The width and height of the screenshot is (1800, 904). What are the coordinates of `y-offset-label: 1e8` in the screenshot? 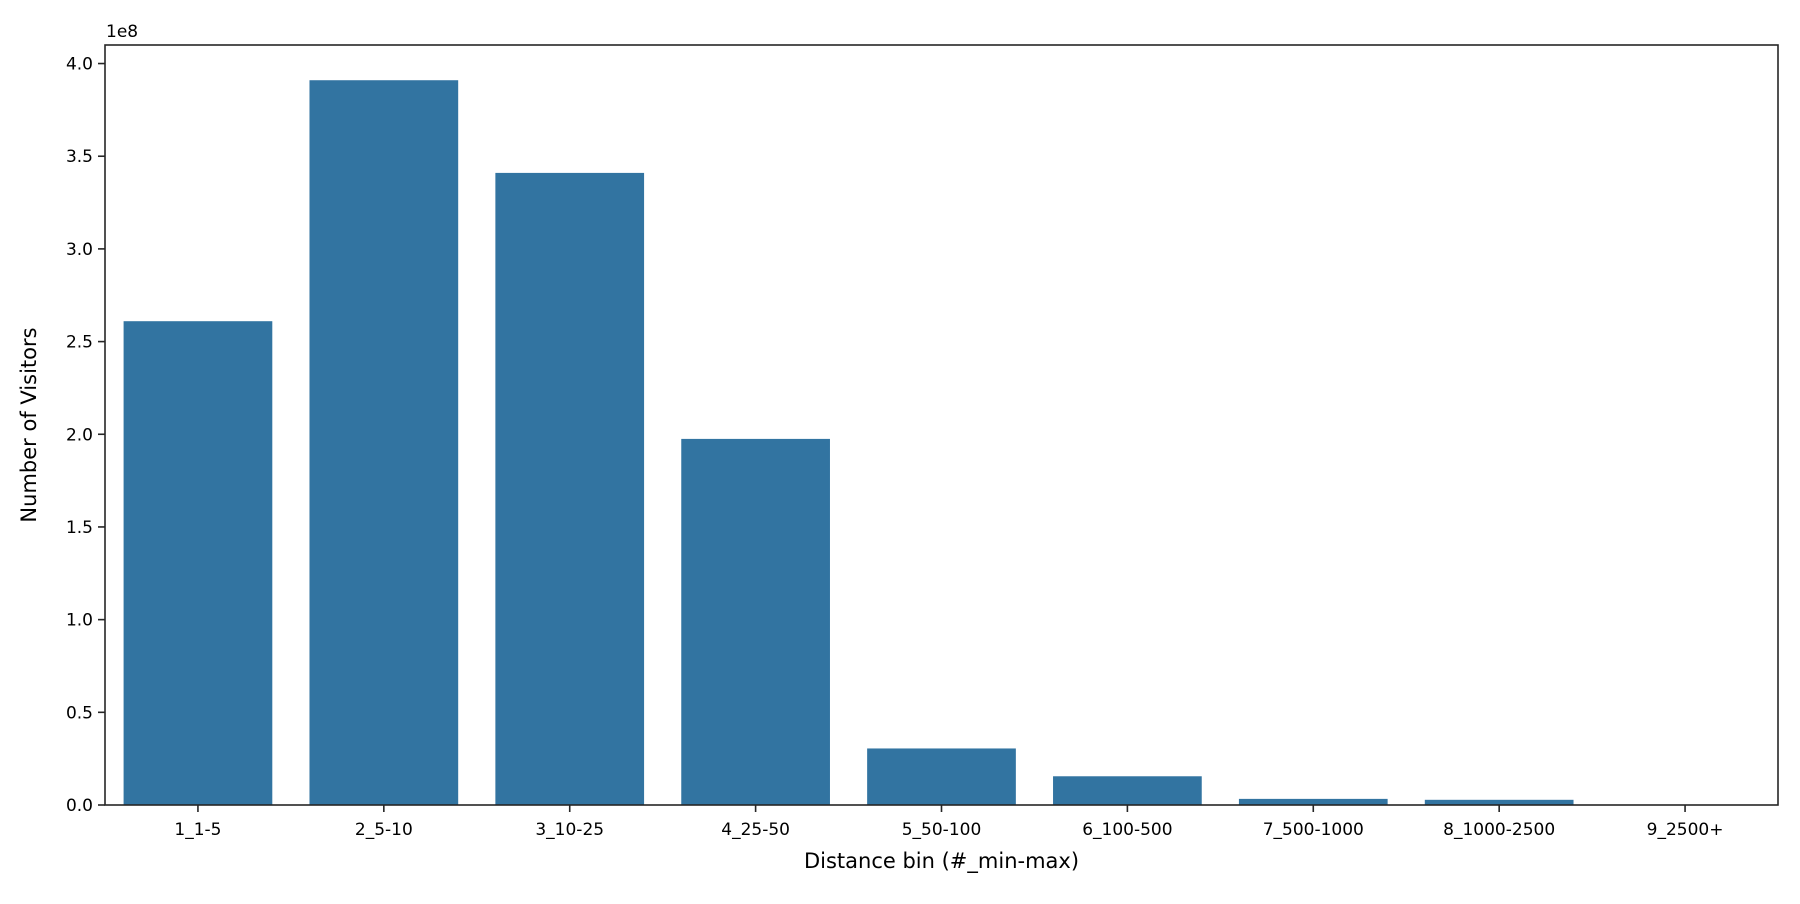 It's located at (122, 32).